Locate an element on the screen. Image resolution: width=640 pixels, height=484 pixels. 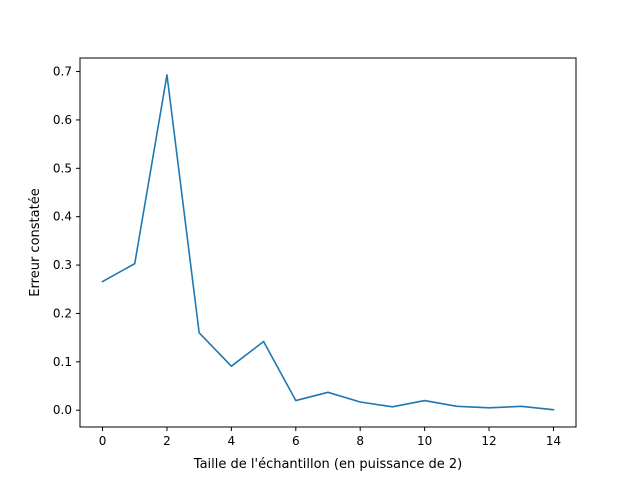
x-tick-label: 8 is located at coordinates (360, 441).